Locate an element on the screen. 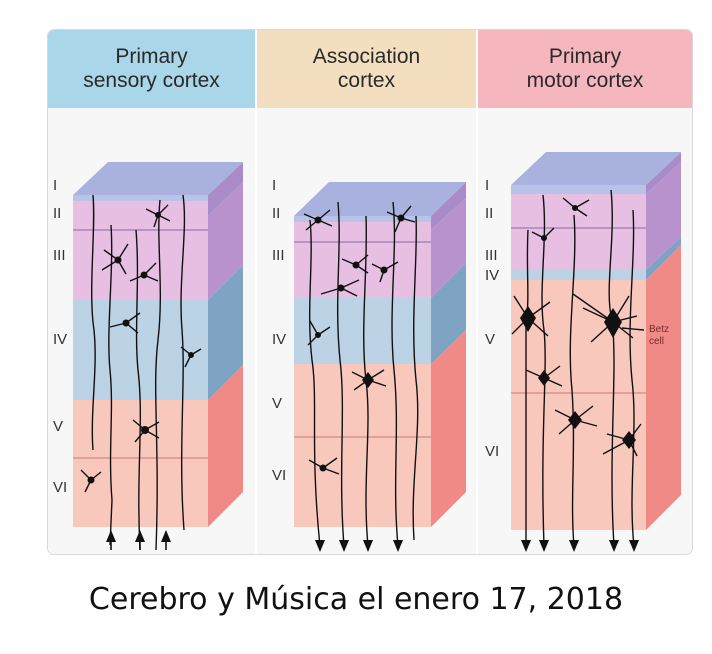  association-layer-label: V is located at coordinates (277, 403).